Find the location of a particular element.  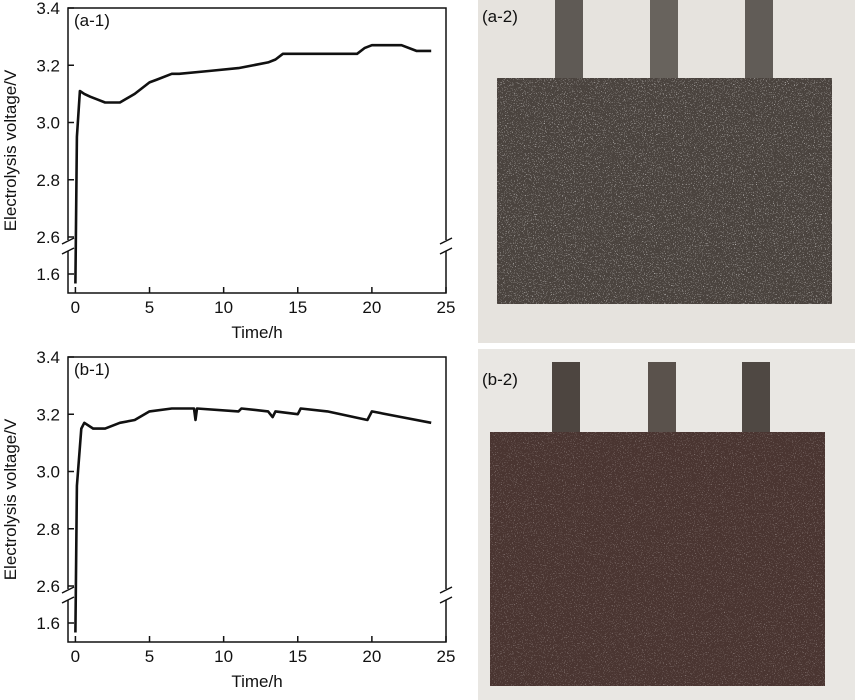

photo-label: (b-2) is located at coordinates (500, 379).